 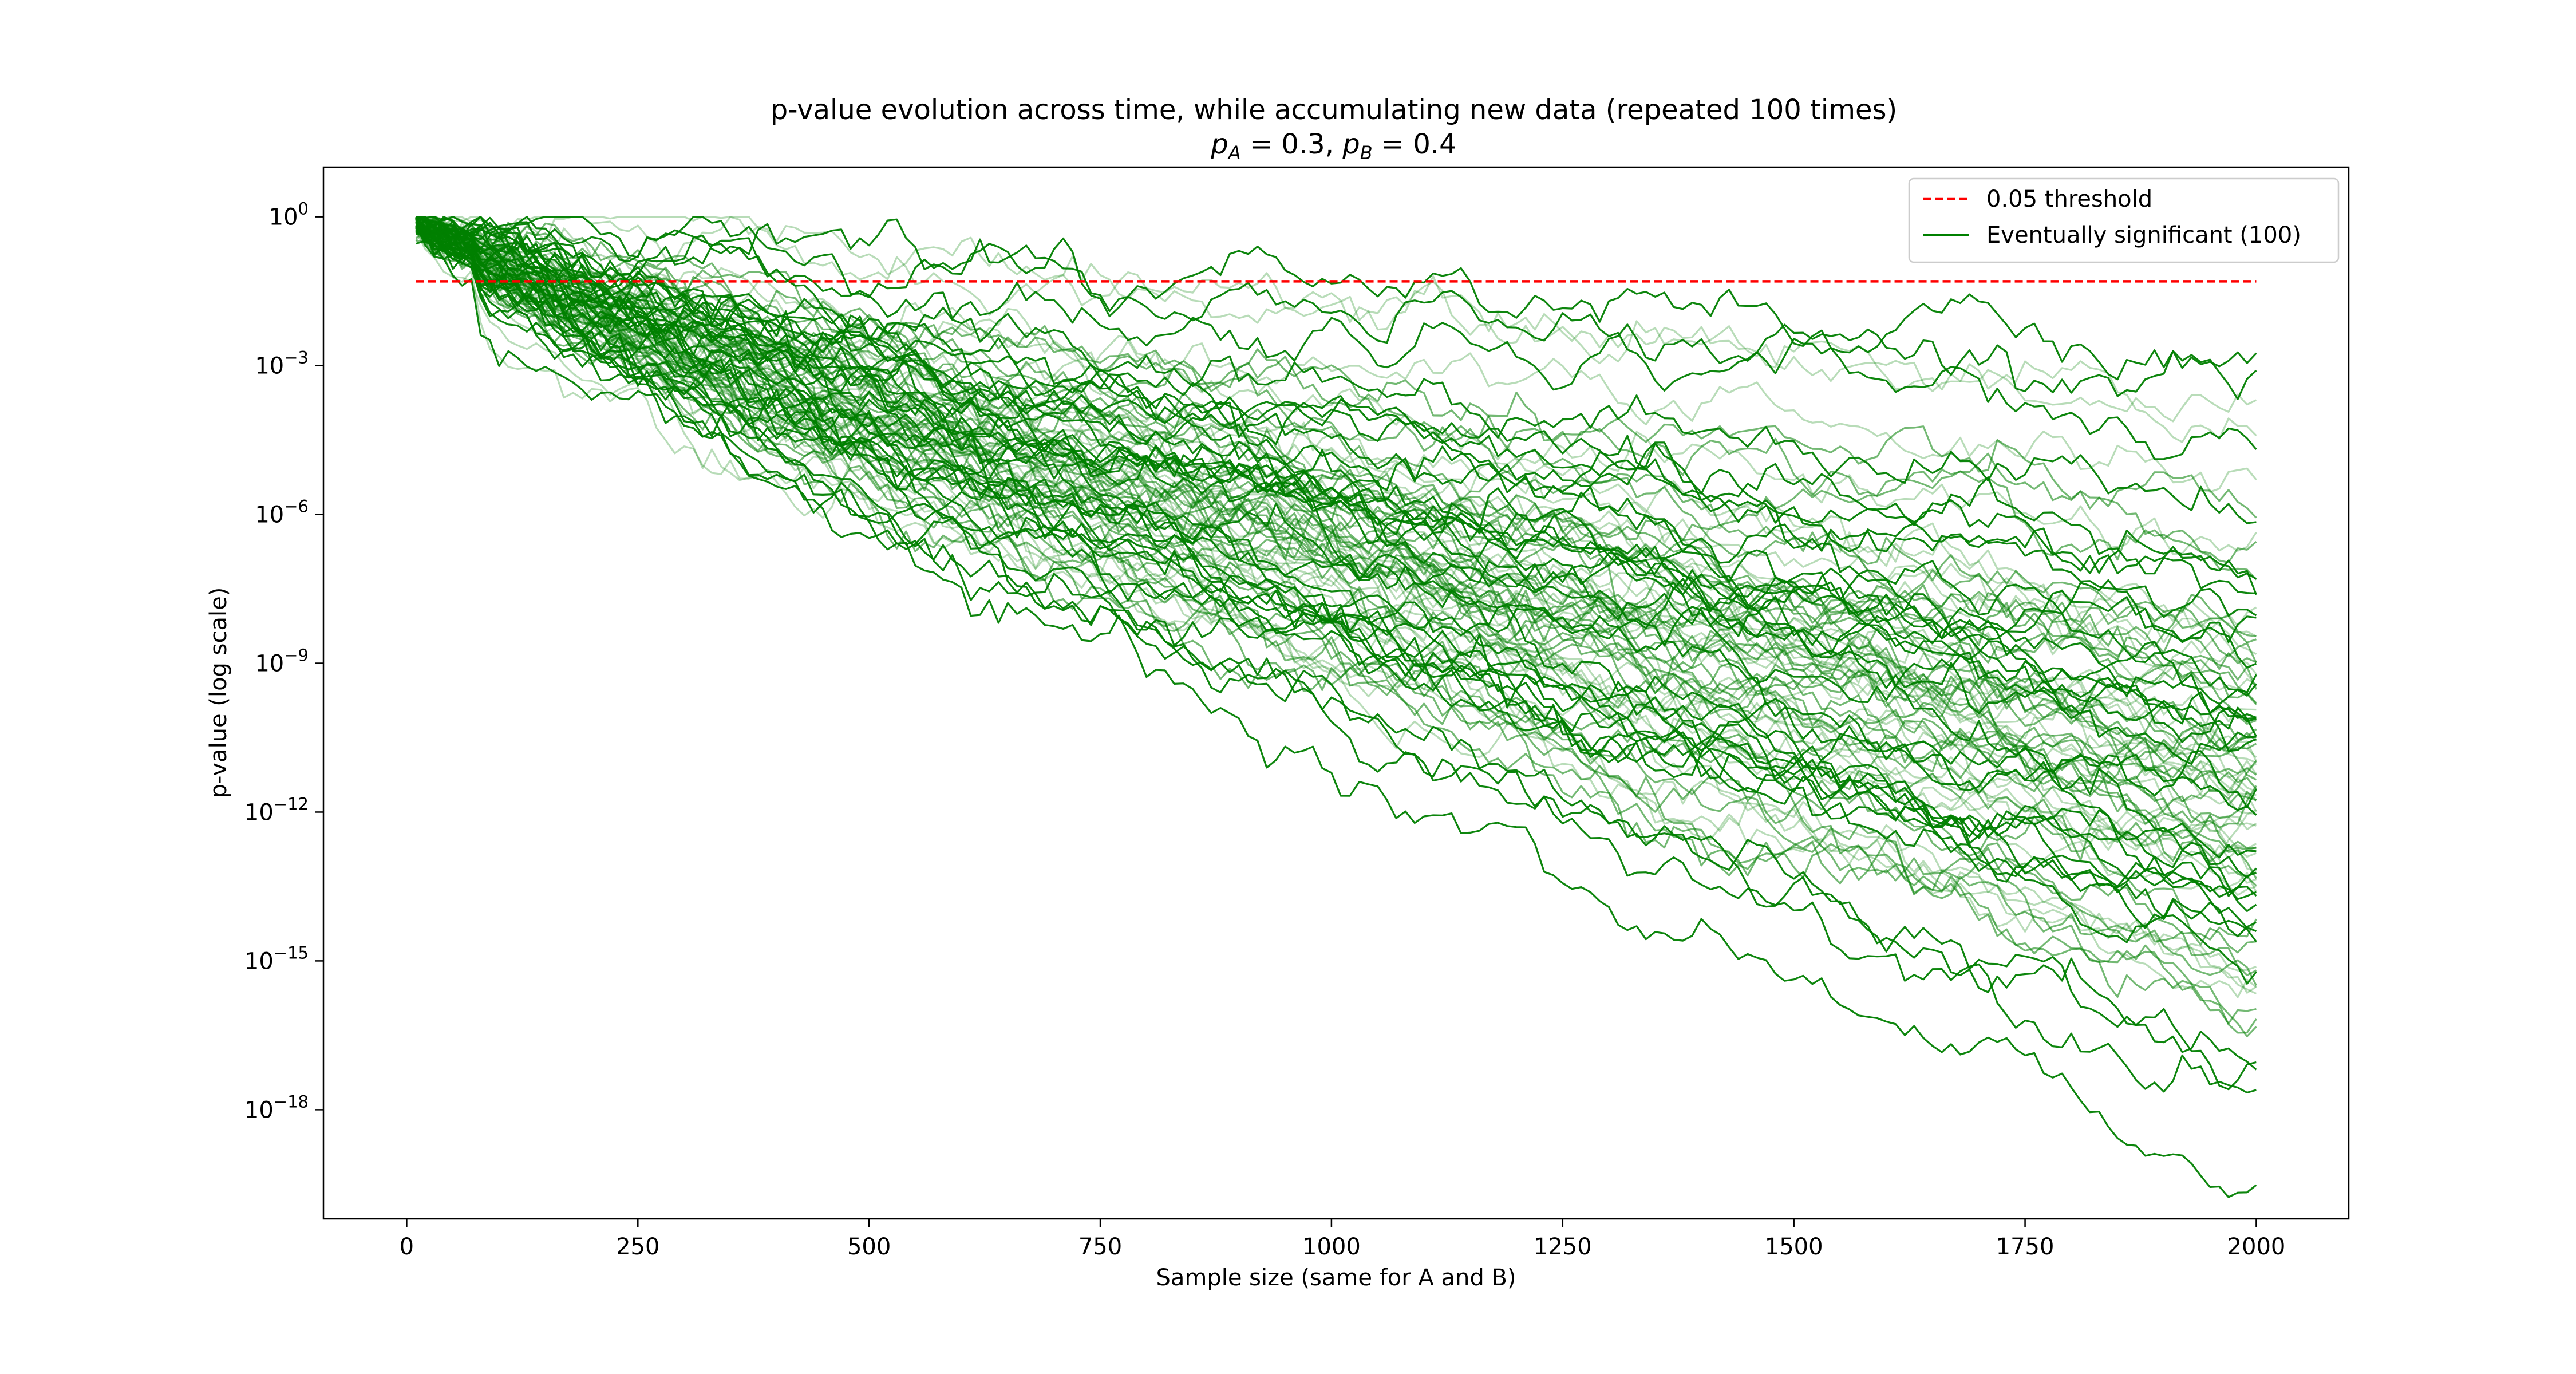 I want to click on y-tick-label: 10⁻¹², so click(x=276, y=810).